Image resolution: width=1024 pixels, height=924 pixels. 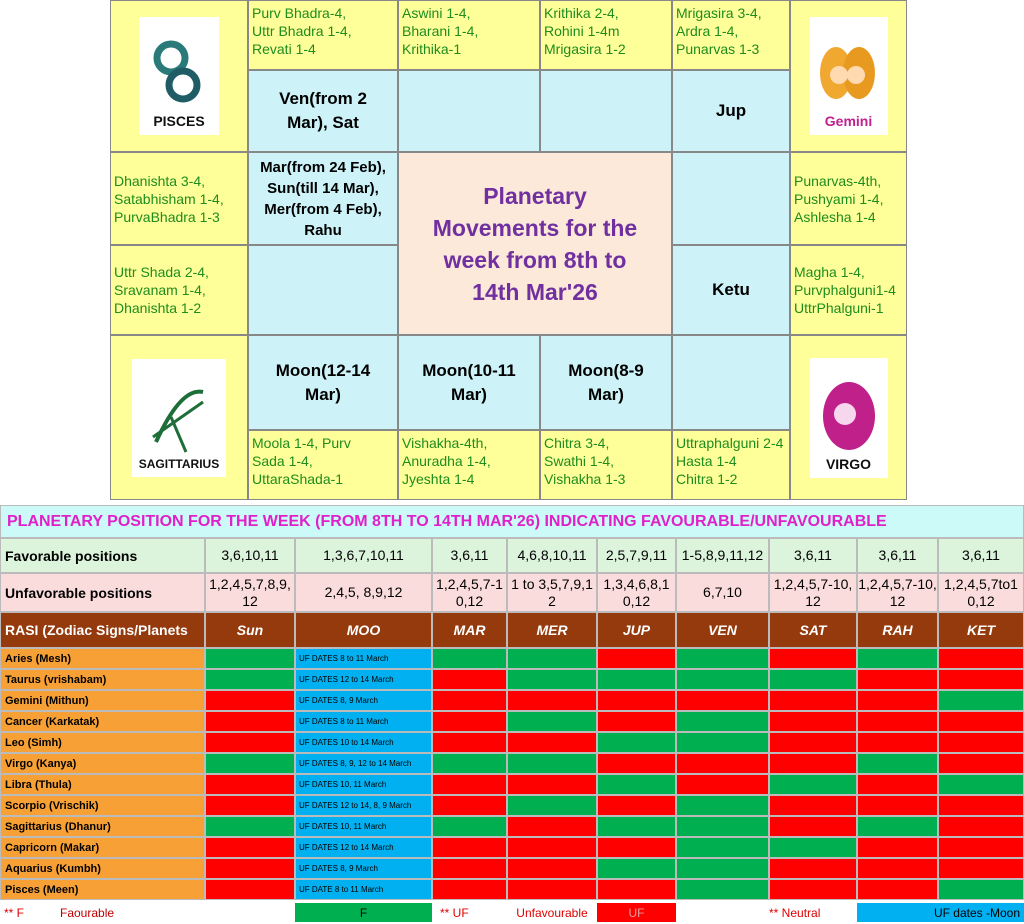 What do you see at coordinates (250, 555) in the screenshot?
I see `favorable-positions: 3,6,10,11` at bounding box center [250, 555].